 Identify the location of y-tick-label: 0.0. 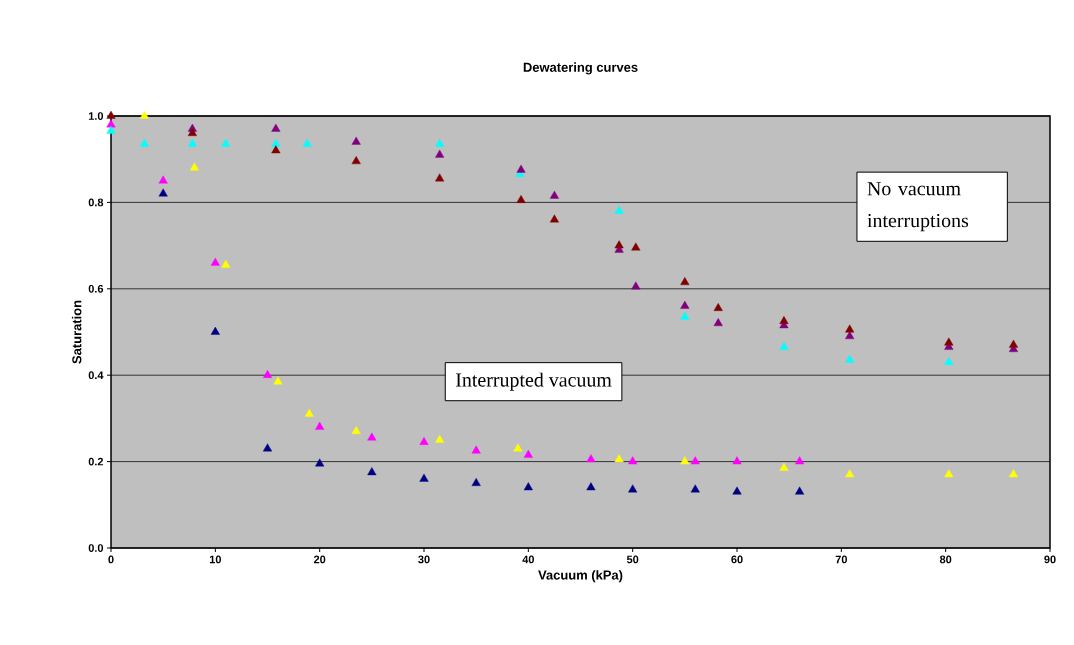
(96, 548).